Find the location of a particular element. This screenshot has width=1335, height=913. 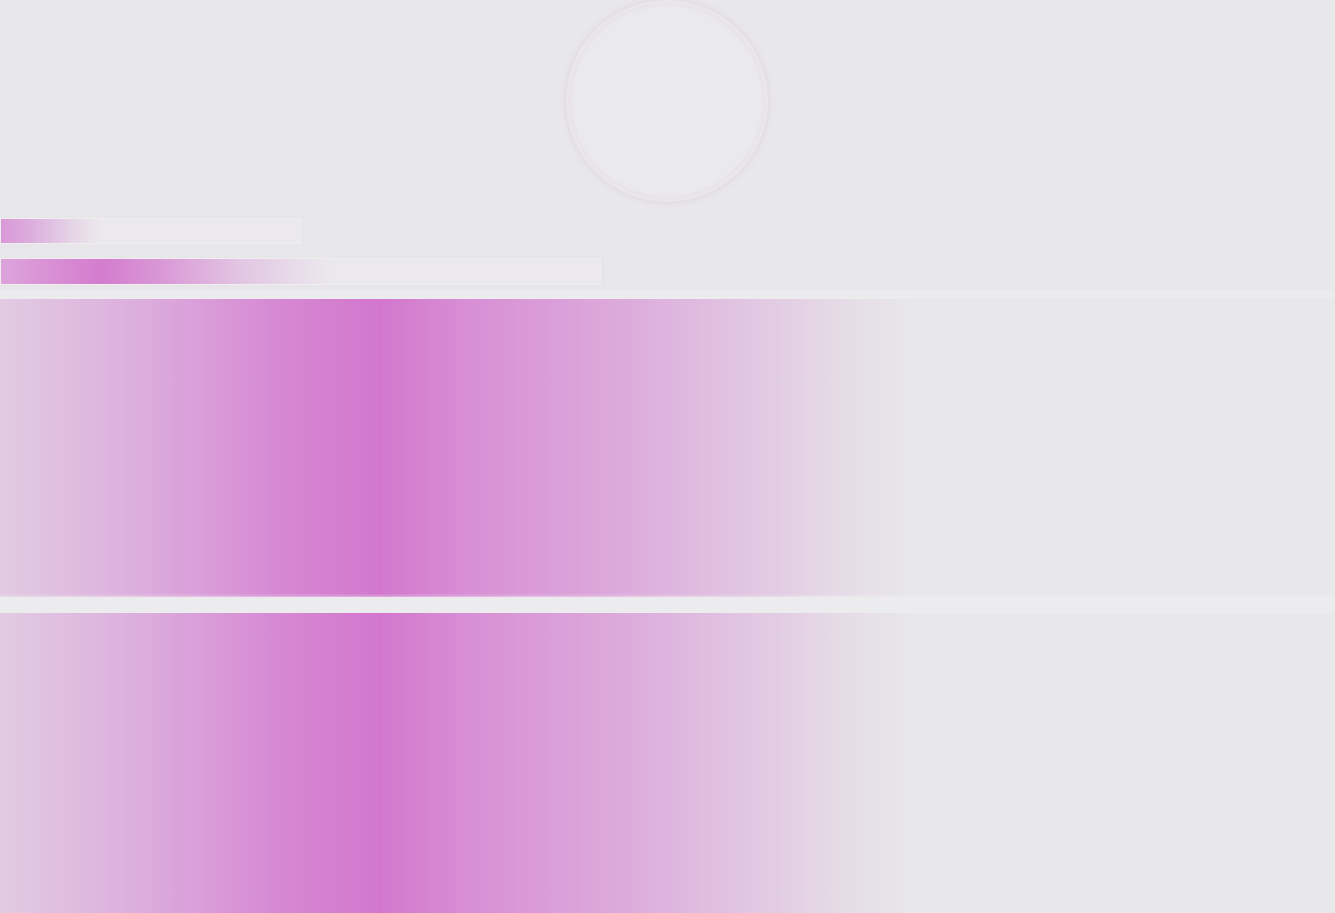

text-line-long-placeholder is located at coordinates (300, 271).